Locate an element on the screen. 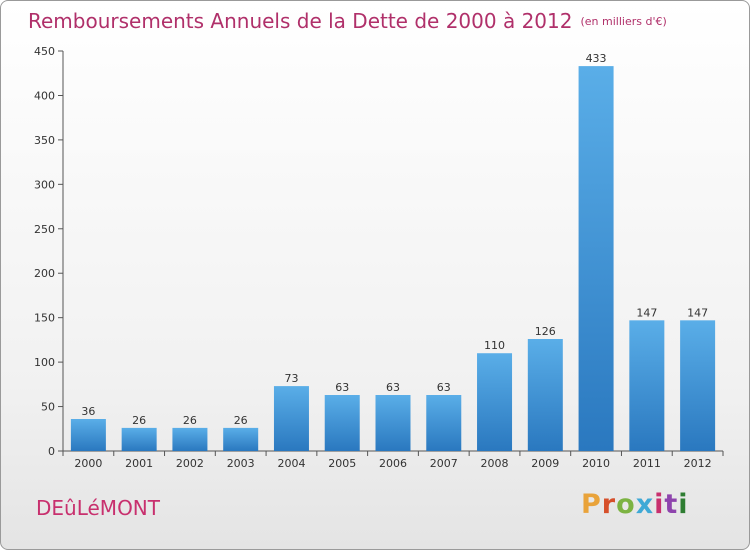 The image size is (750, 550). x-tick-label: 2012 is located at coordinates (698, 463).